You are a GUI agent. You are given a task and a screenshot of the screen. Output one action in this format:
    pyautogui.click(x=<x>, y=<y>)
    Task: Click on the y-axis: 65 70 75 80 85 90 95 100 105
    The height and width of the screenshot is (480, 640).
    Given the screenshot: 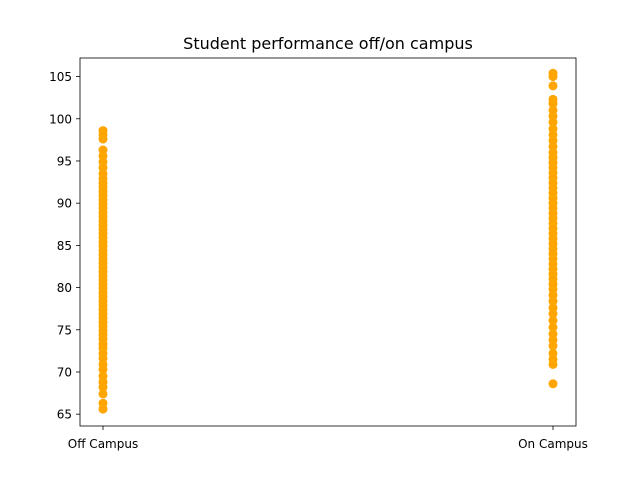 What is the action you would take?
    pyautogui.click(x=64, y=246)
    